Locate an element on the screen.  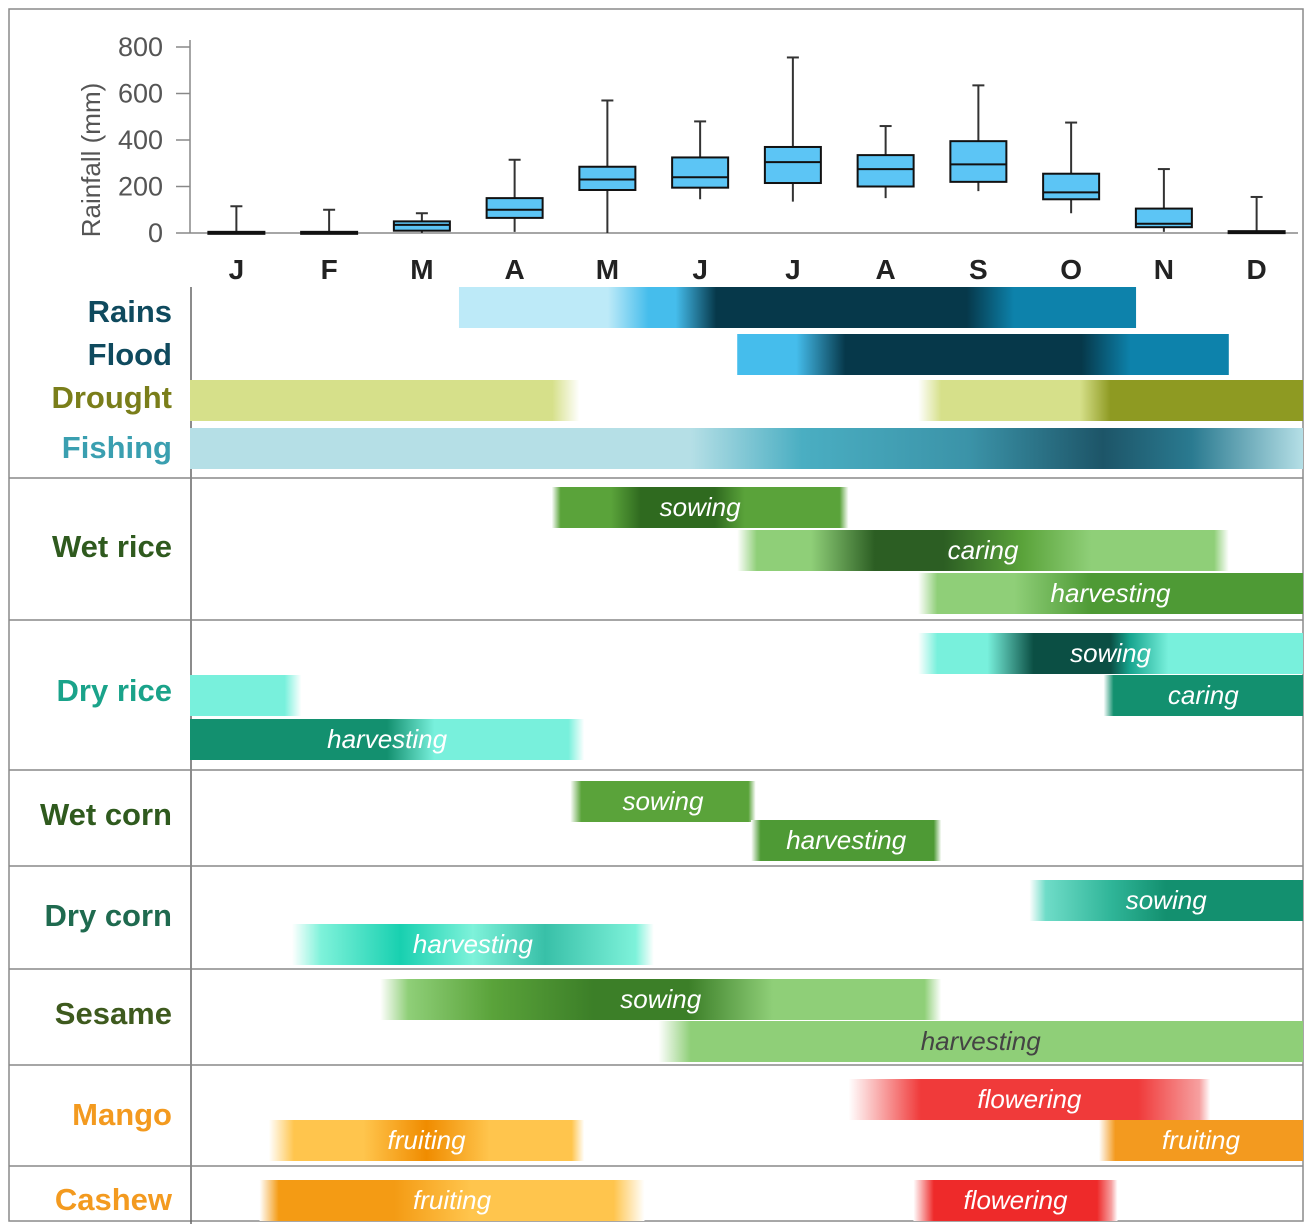
activity-label: Dry rice is located at coordinates (114, 690).